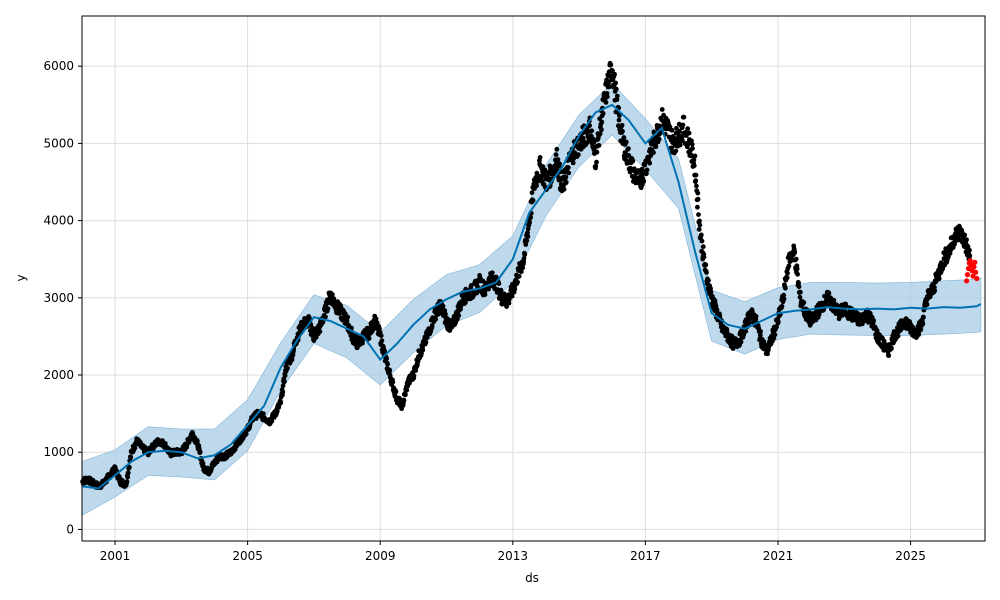 The height and width of the screenshot is (600, 1000). Describe the element at coordinates (58, 375) in the screenshot. I see `y-tick-label: 2000` at that location.